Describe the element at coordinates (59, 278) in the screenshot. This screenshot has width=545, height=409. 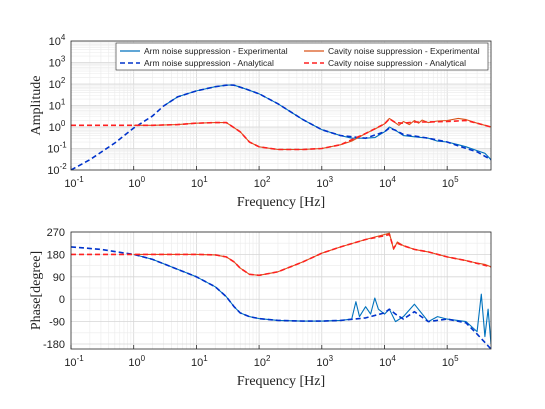
I see `y-tick-label: 90` at that location.